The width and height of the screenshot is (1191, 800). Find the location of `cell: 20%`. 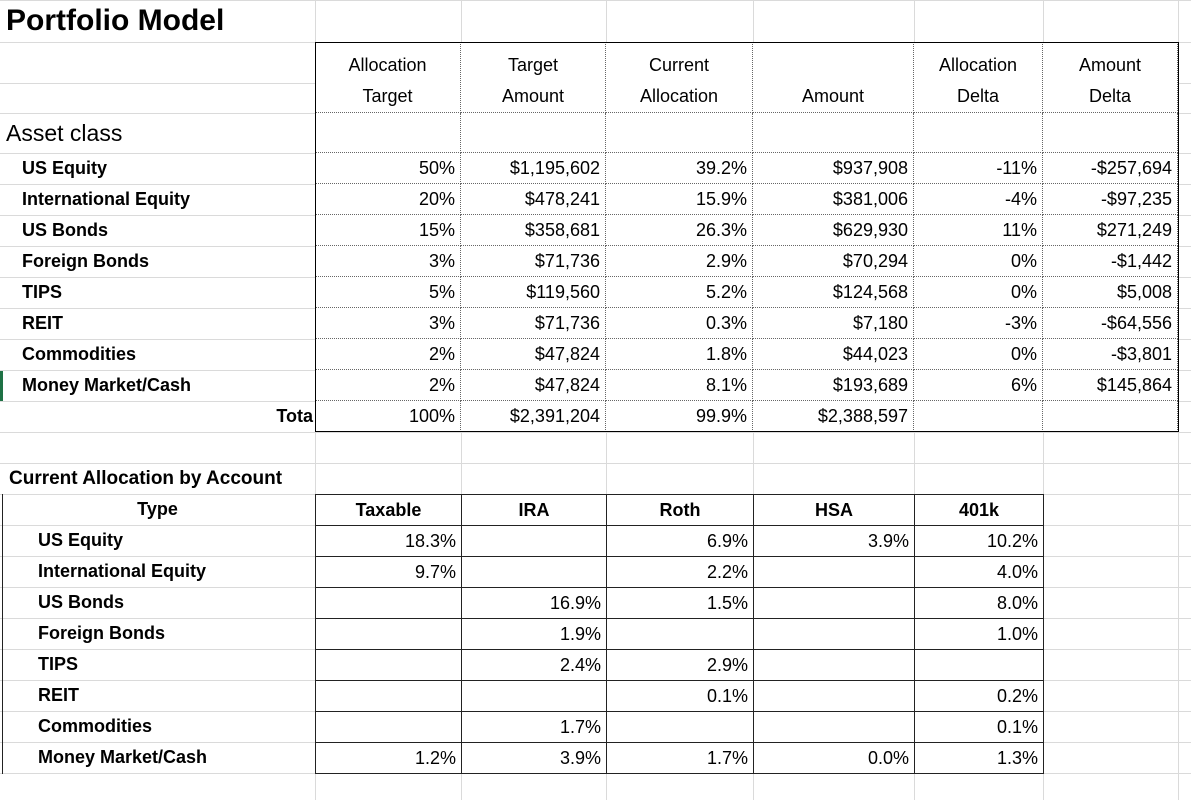

cell: 20% is located at coordinates (388, 199).